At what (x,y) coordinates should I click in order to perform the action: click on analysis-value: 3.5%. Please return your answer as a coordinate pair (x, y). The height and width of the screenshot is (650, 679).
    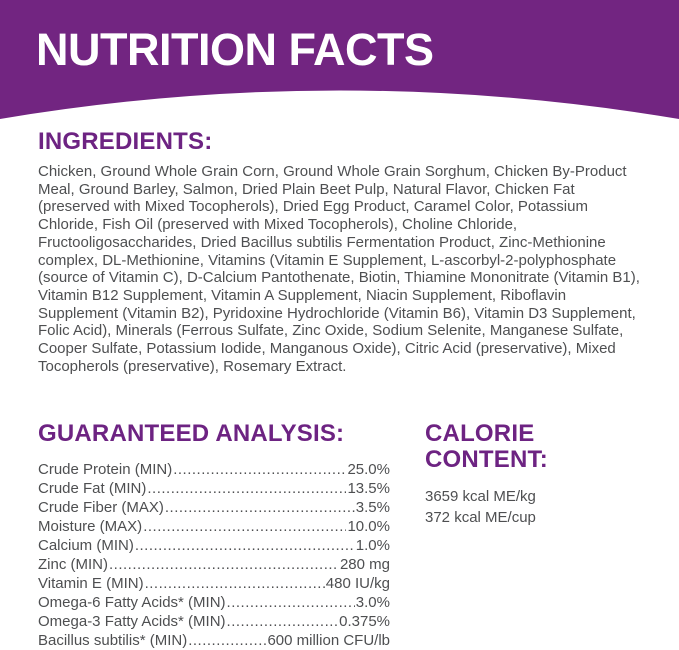
    Looking at the image, I should click on (372, 508).